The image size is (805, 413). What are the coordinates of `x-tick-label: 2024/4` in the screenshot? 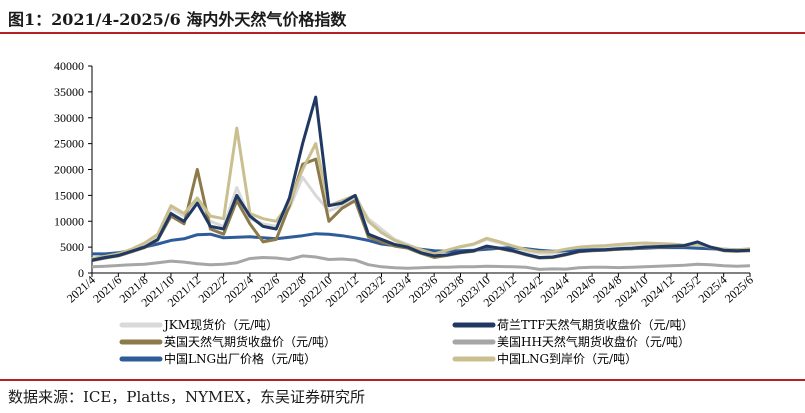 It's located at (555, 289).